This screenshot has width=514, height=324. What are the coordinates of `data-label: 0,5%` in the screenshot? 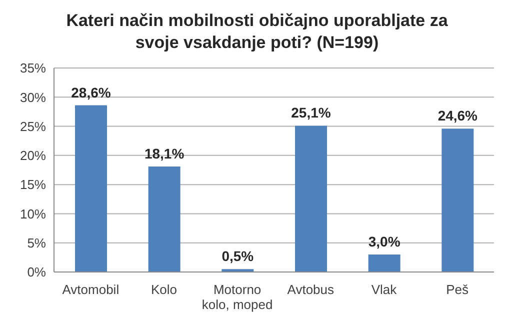 It's located at (238, 256).